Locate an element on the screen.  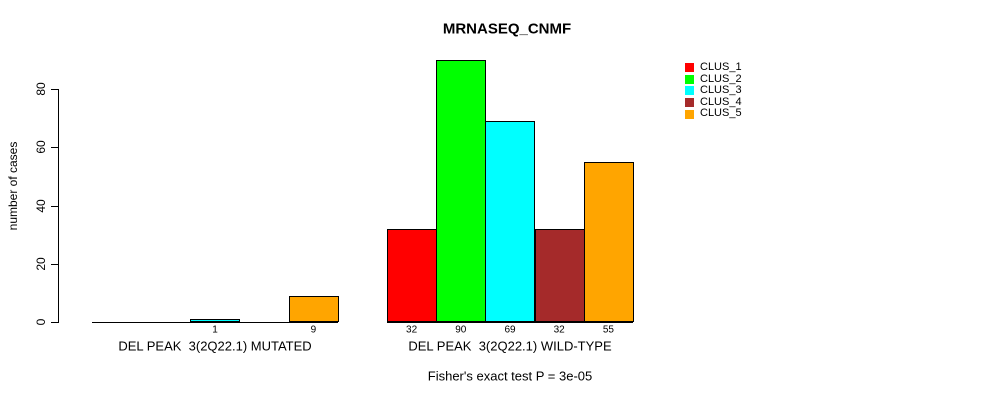
bar-value-label: 55 is located at coordinates (608, 330).